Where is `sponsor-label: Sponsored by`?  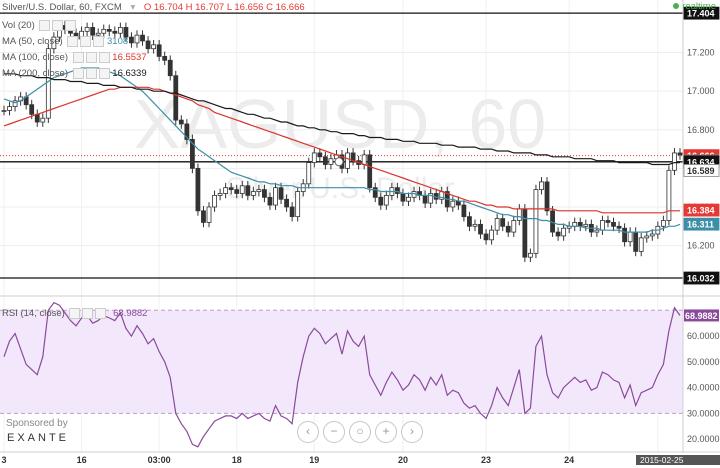
sponsor-label: Sponsored by is located at coordinates (37, 423).